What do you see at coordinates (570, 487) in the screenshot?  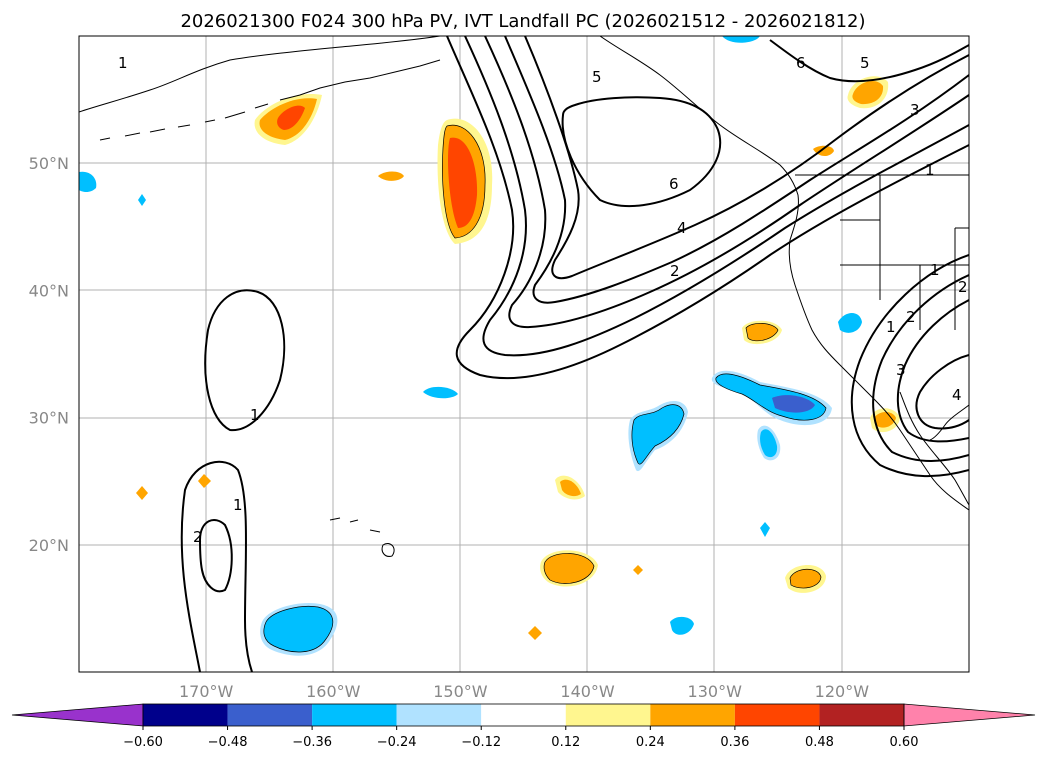 I see `pv-positive-blob-141w` at bounding box center [570, 487].